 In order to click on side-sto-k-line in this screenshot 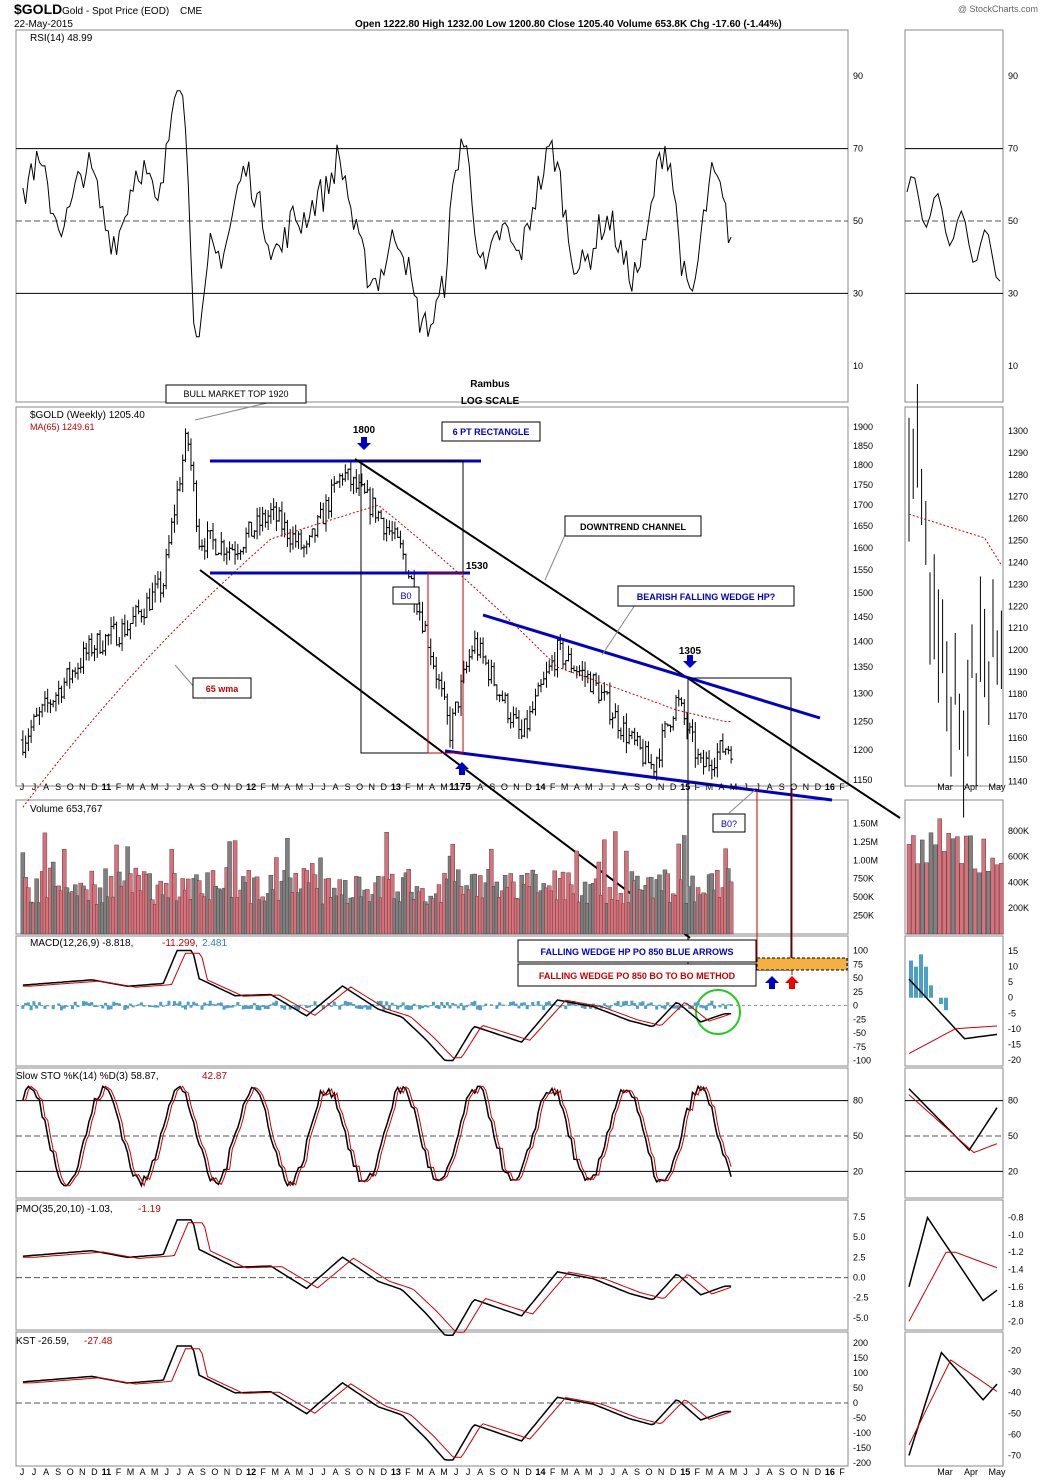, I will do `click(953, 1120)`.